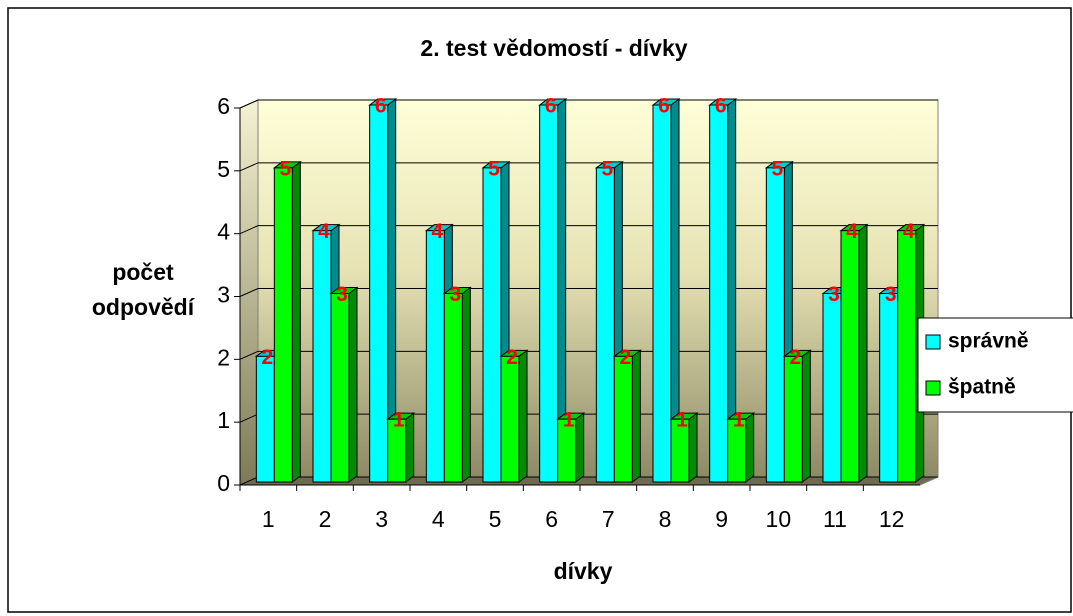 The height and width of the screenshot is (616, 1073). I want to click on grid-line, so click(588, 104).